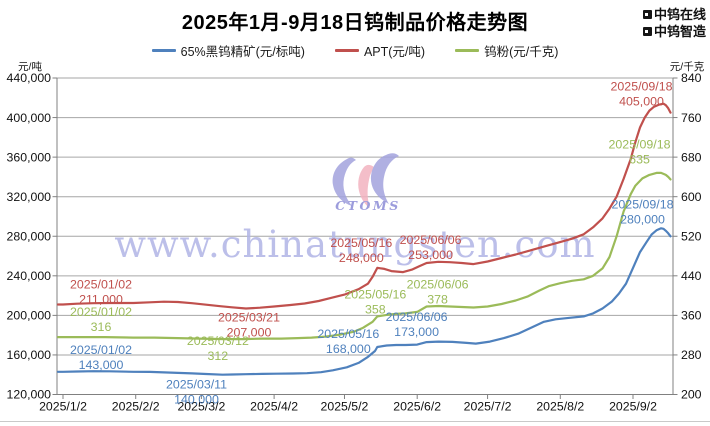 This screenshot has width=710, height=426. What do you see at coordinates (163, 50) in the screenshot?
I see `legend-swatch-blue` at bounding box center [163, 50].